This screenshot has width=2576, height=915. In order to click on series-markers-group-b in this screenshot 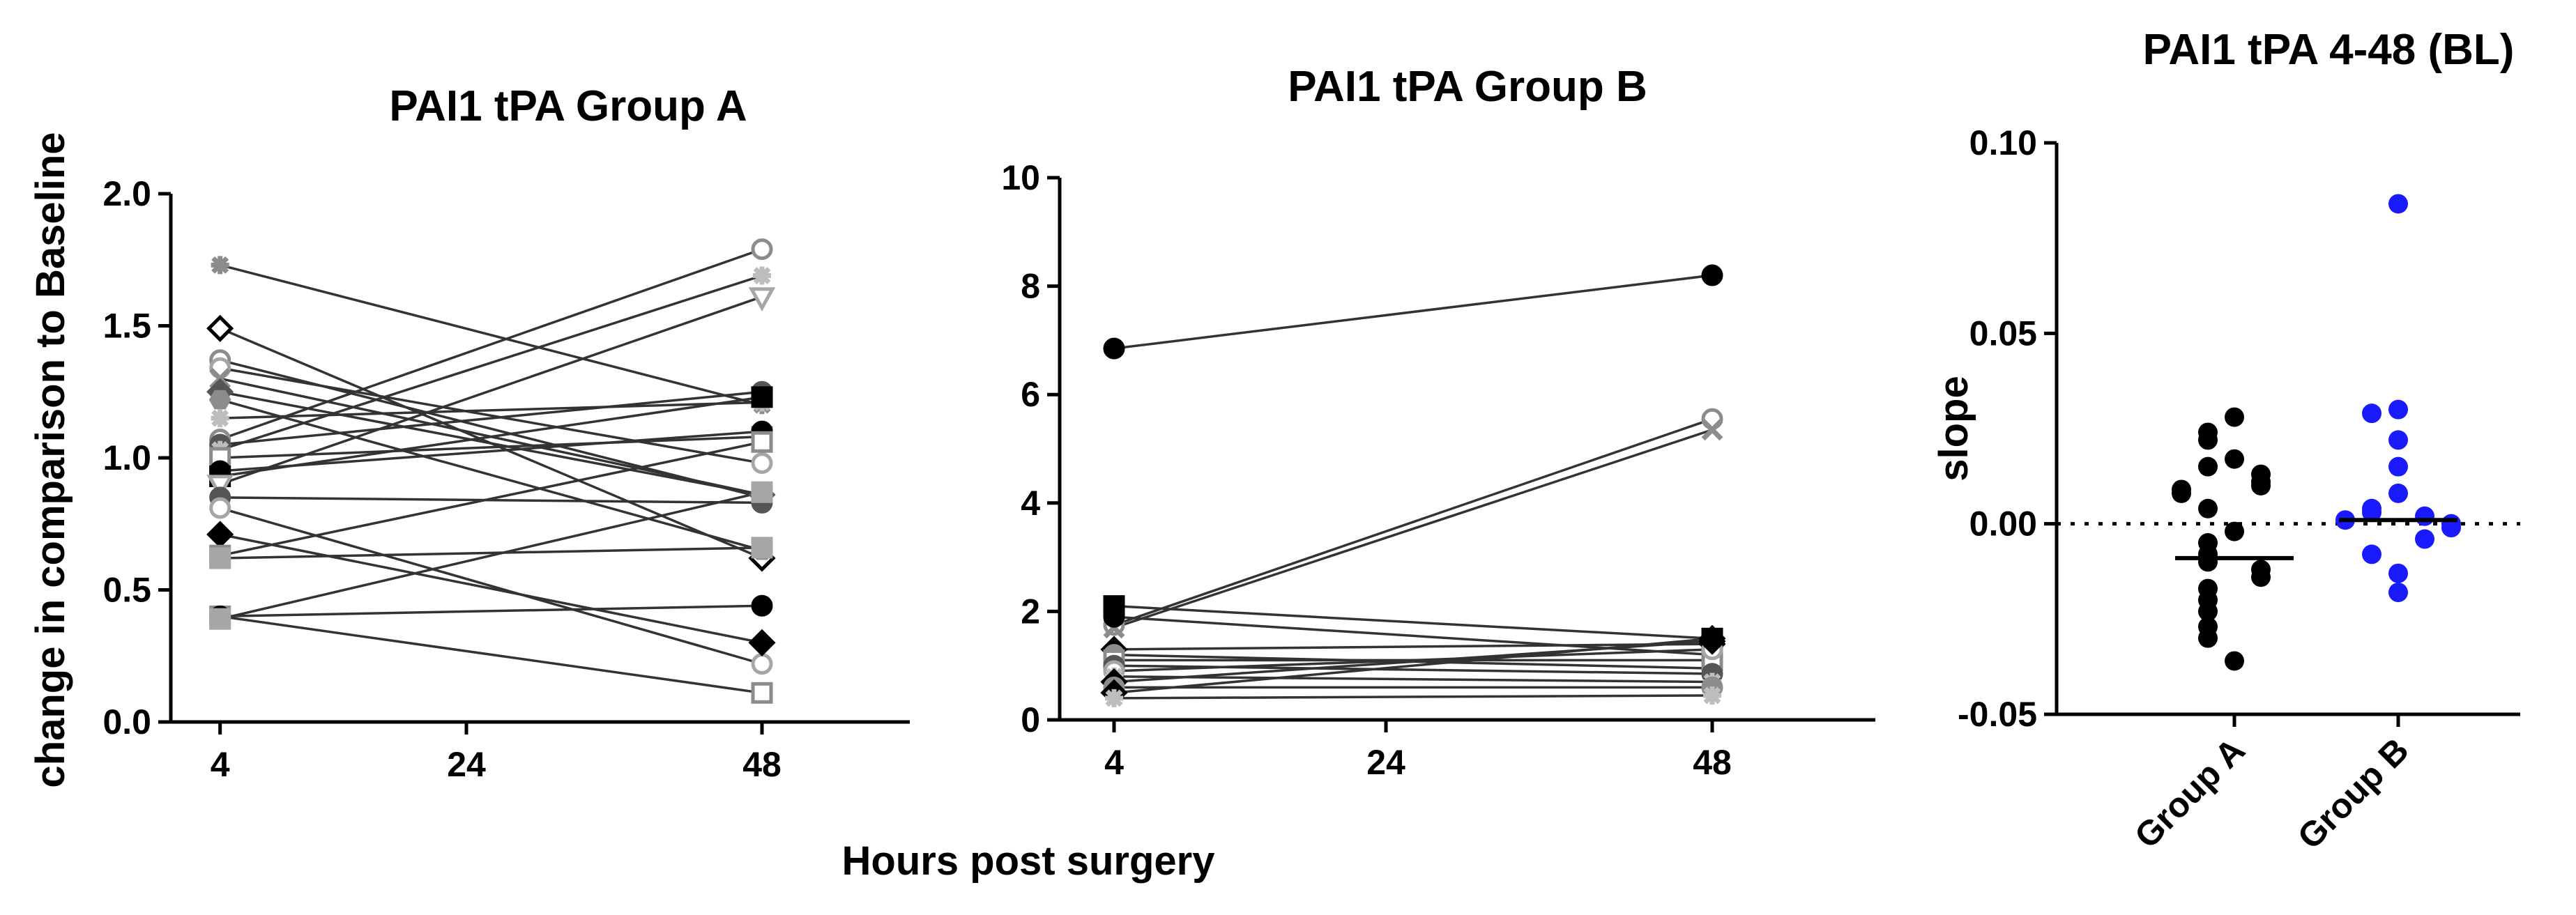, I will do `click(1413, 485)`.